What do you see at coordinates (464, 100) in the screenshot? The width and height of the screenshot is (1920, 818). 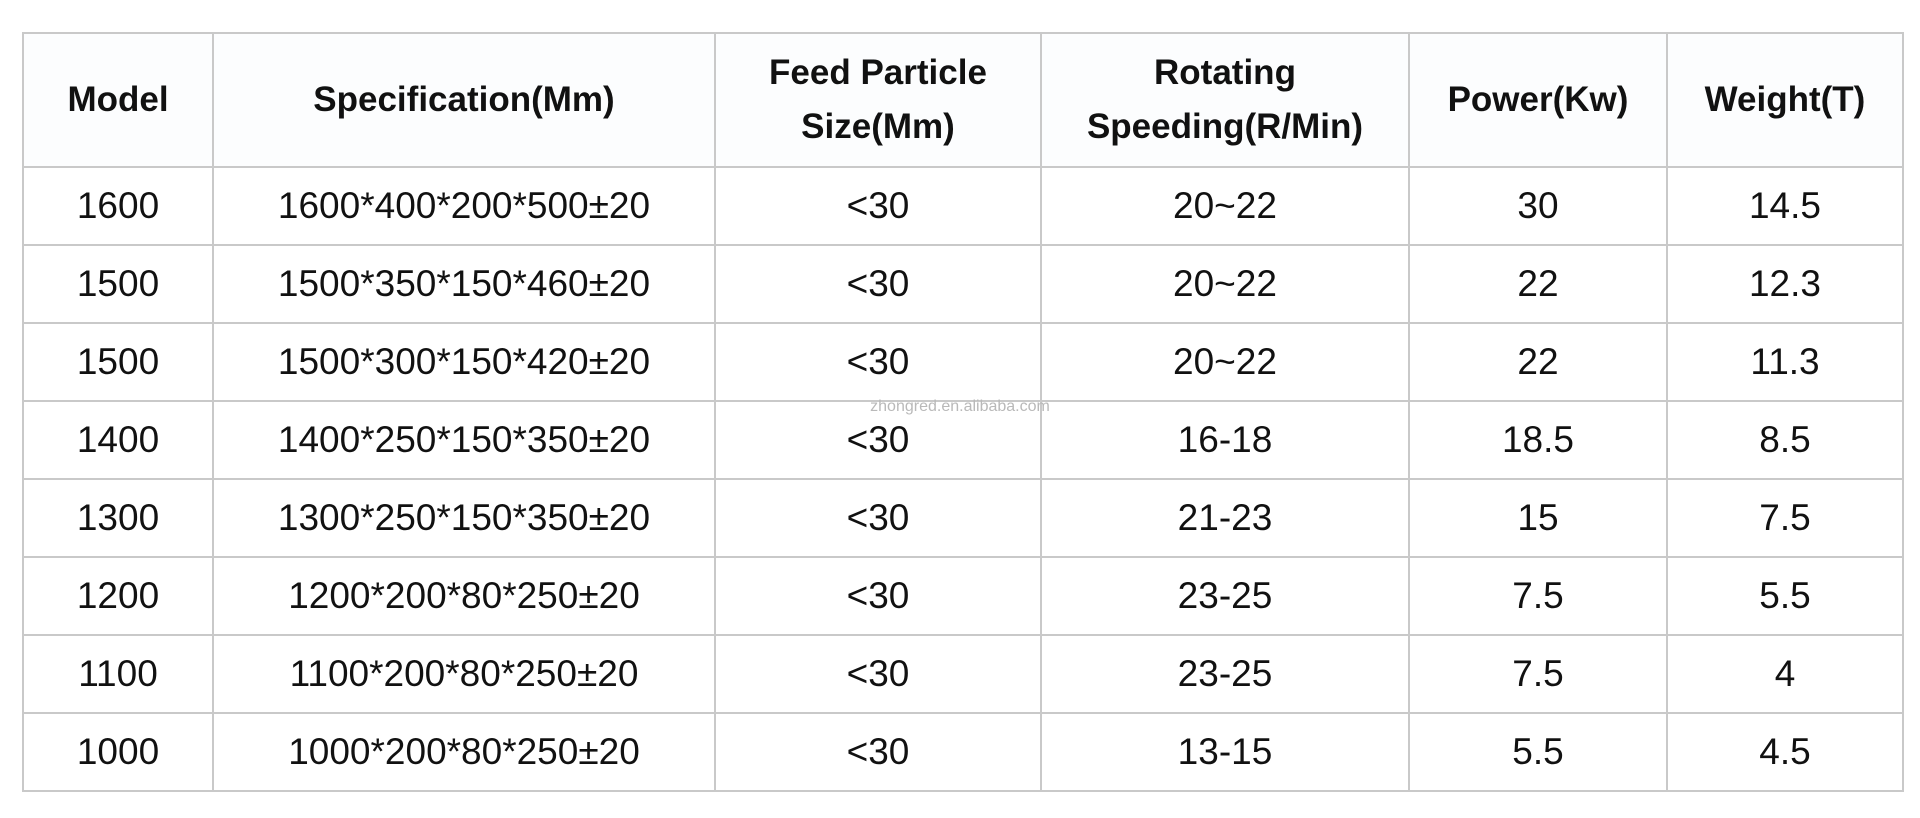 I see `header-specification: Specification(Mm)` at bounding box center [464, 100].